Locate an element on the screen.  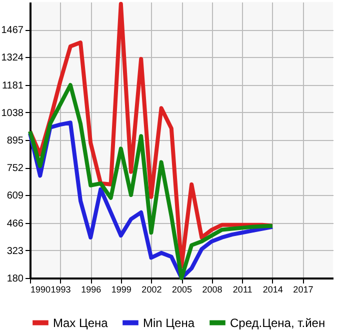
x-tick-label: 1993 is located at coordinates (60, 289).